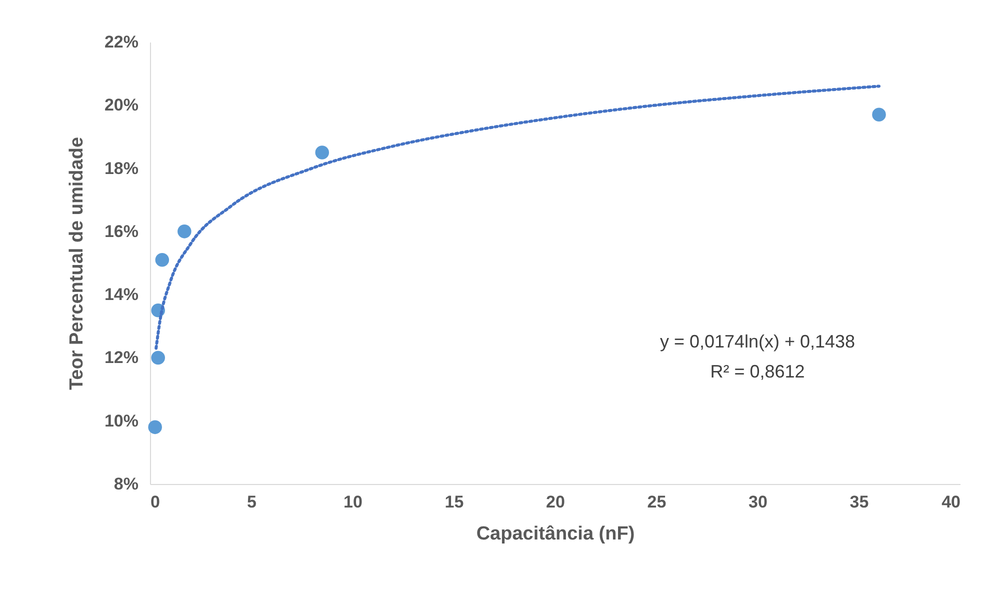  What do you see at coordinates (454, 502) in the screenshot?
I see `x-tick-label: 15` at bounding box center [454, 502].